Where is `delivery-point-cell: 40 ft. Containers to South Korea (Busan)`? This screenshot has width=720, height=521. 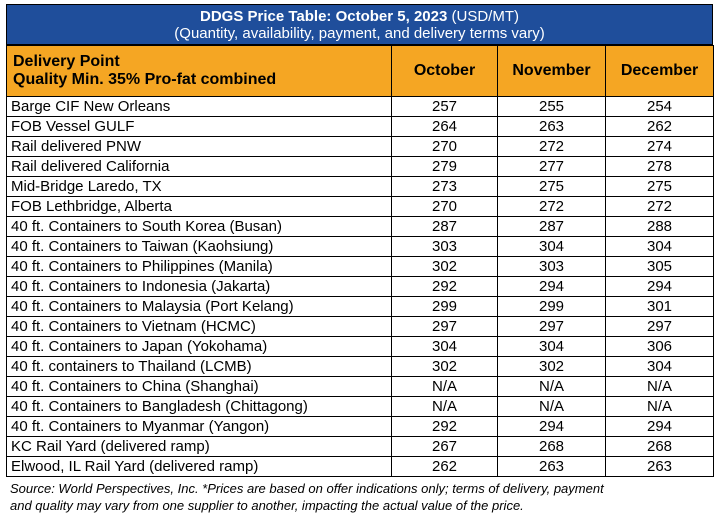 delivery-point-cell: 40 ft. Containers to South Korea (Busan) is located at coordinates (199, 226).